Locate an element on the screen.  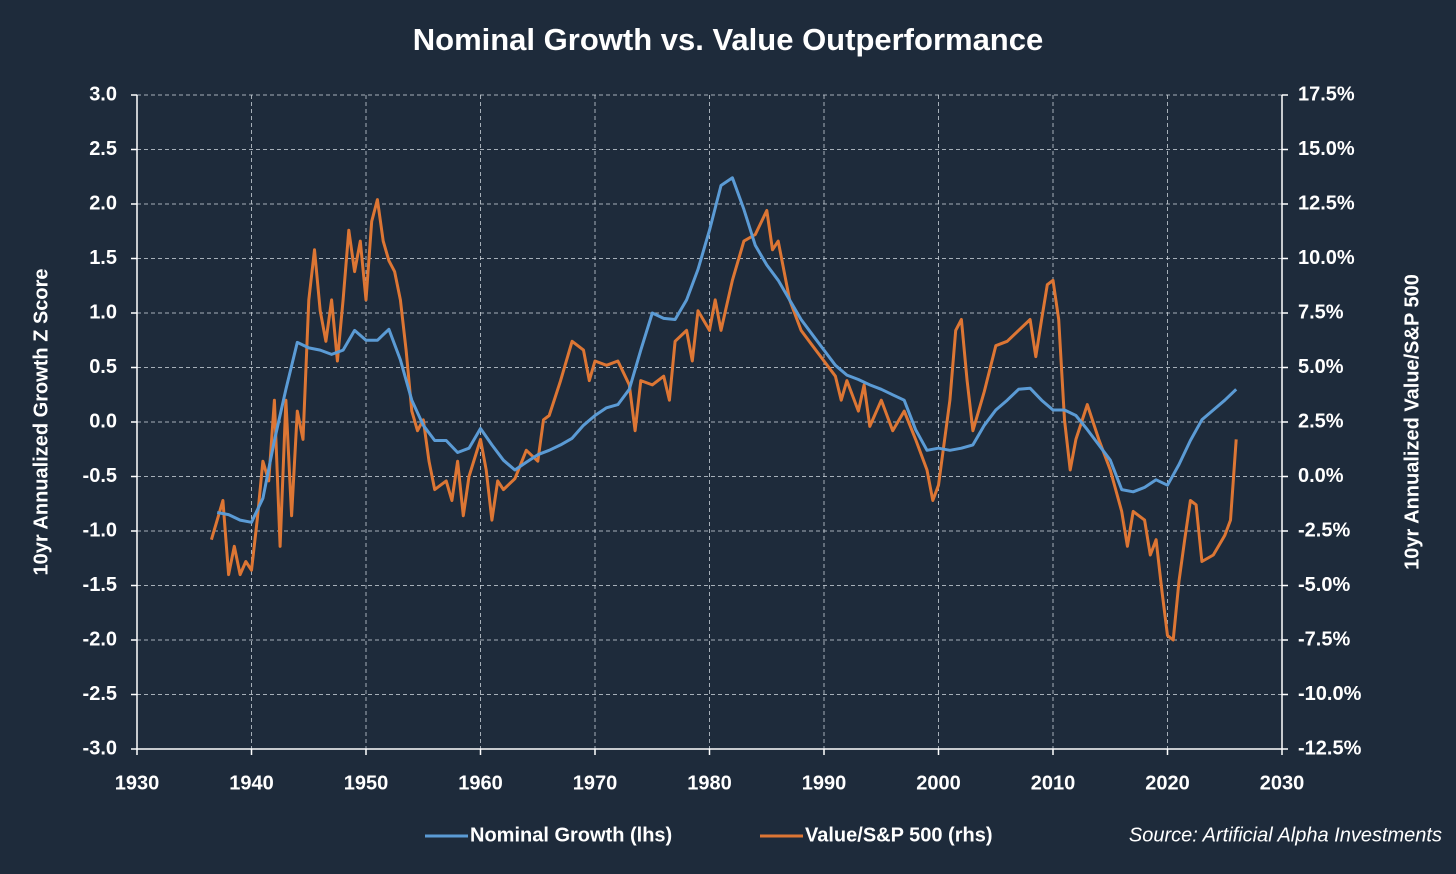
y2-tick-label: -10.0% is located at coordinates (1330, 694).